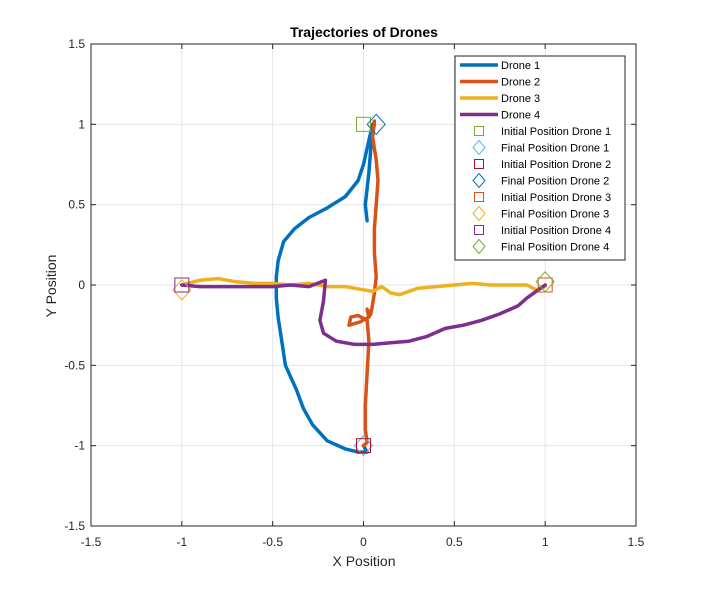  What do you see at coordinates (520, 66) in the screenshot?
I see `legend-entry-label: Drone 1` at bounding box center [520, 66].